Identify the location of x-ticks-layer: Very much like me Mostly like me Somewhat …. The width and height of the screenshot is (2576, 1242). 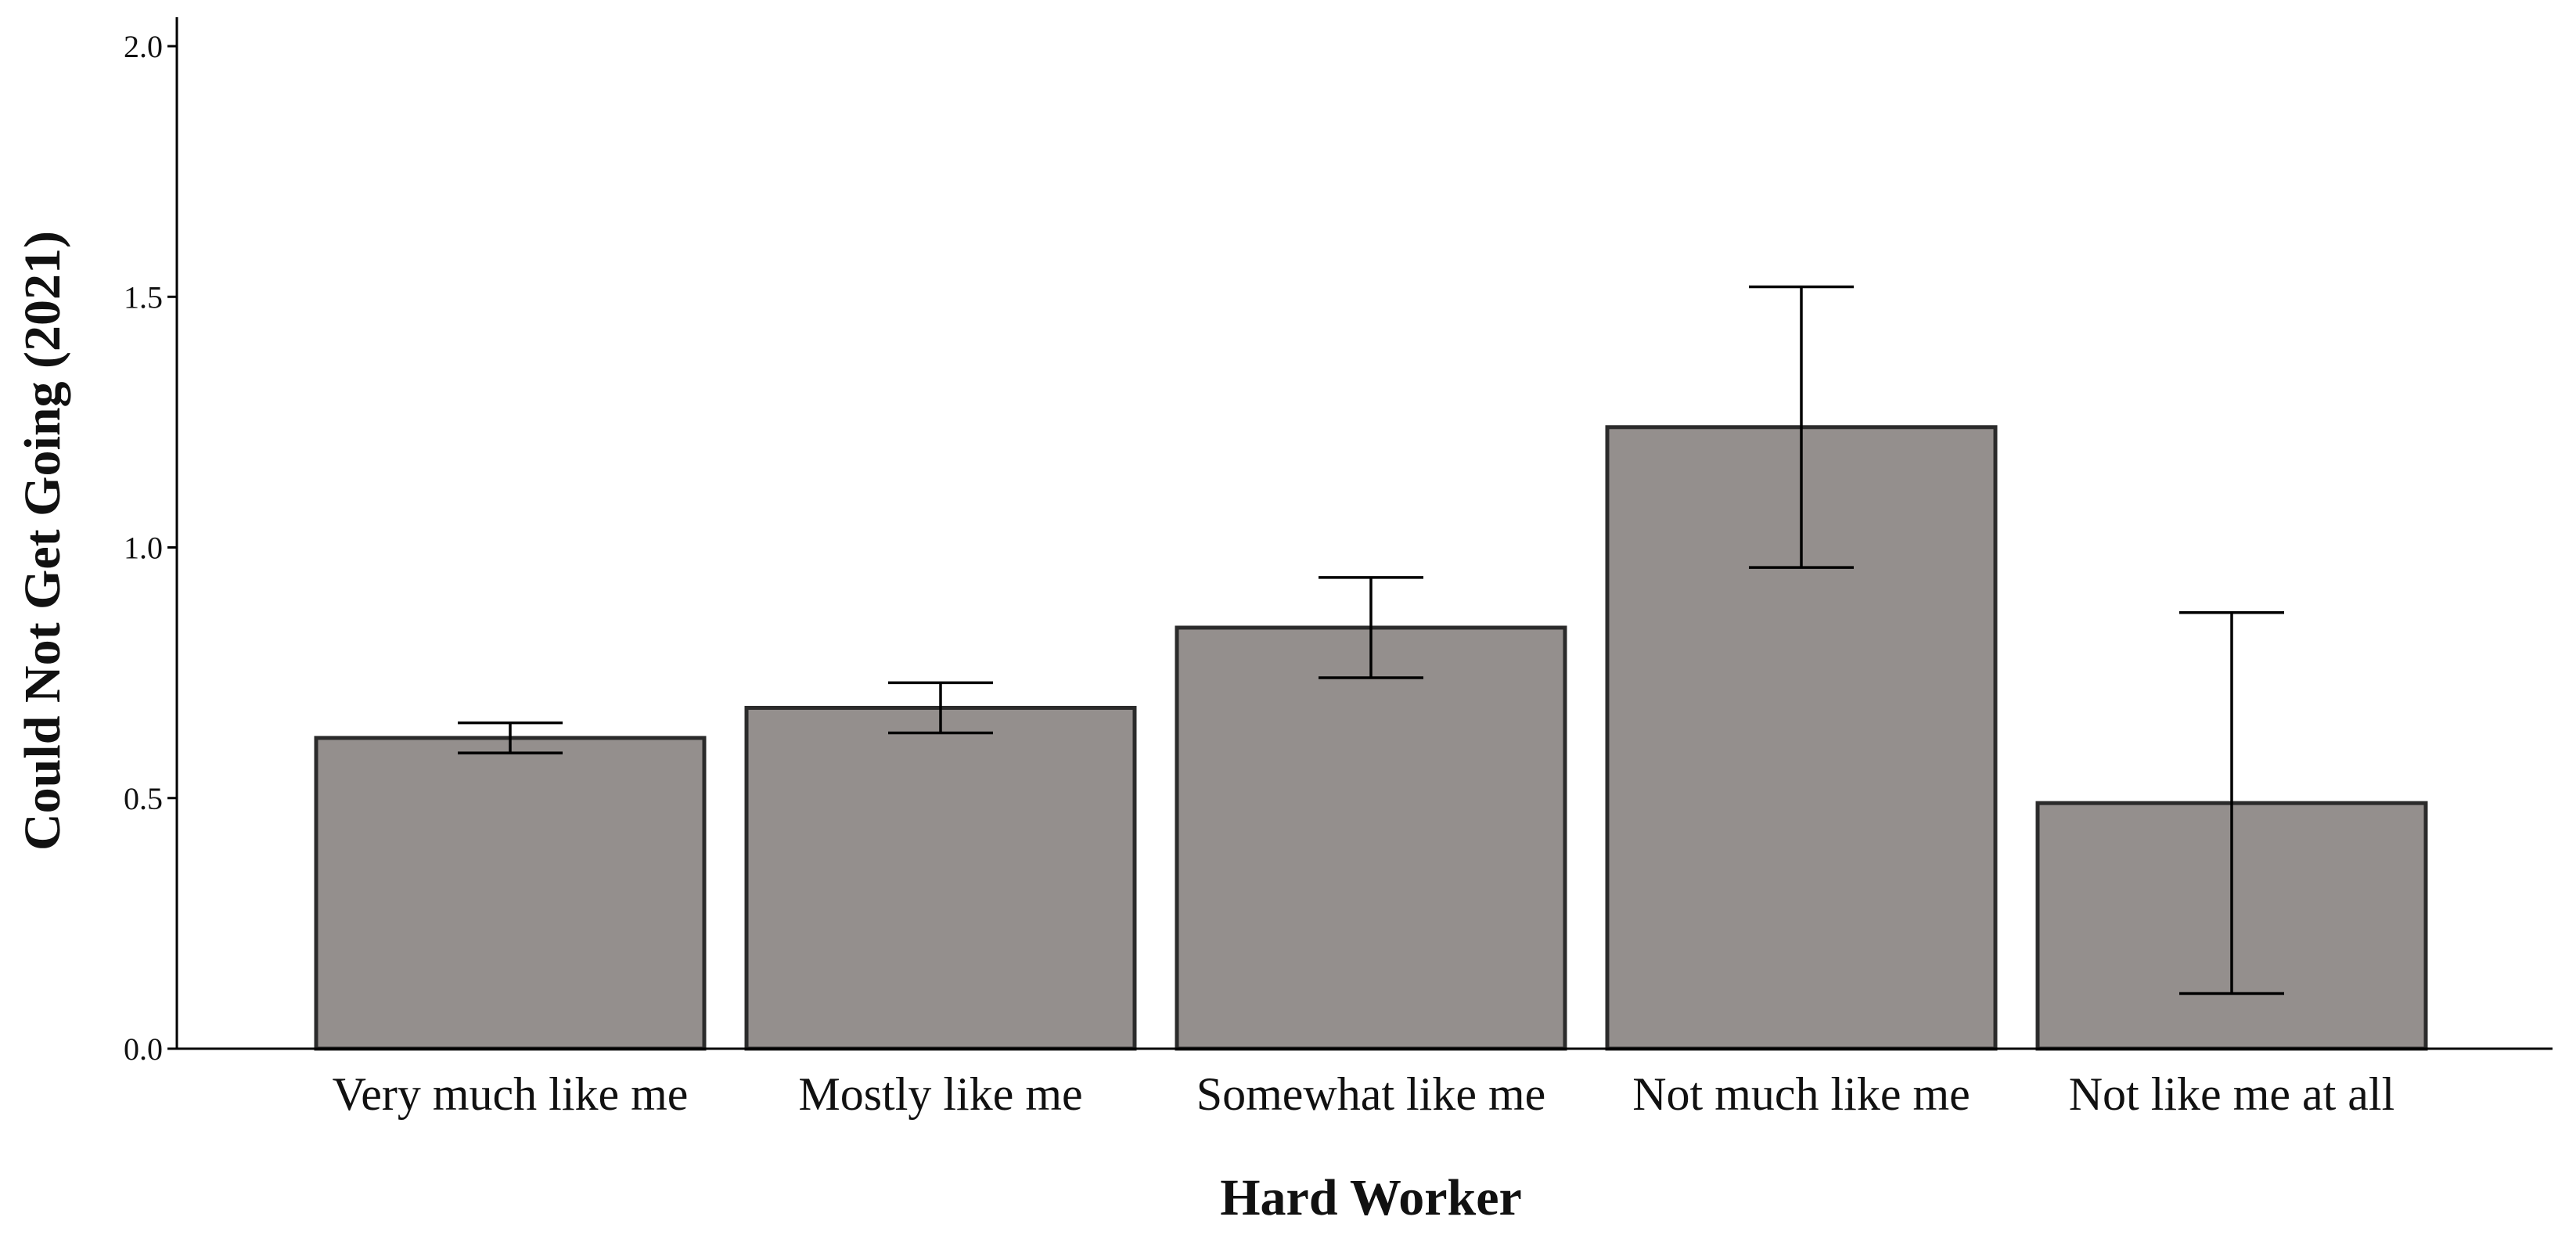
(1364, 1094).